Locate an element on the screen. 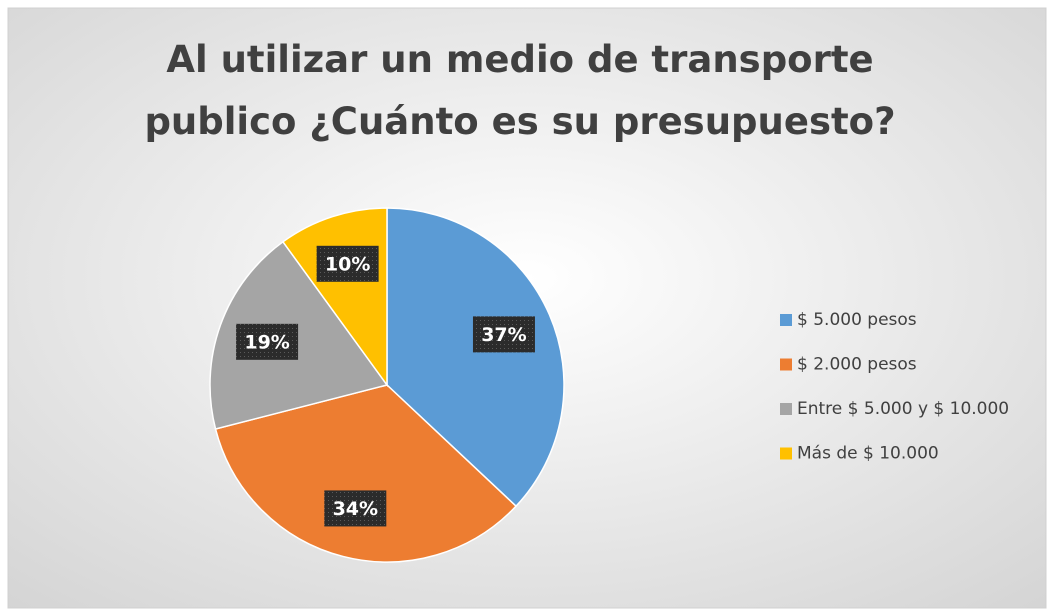  data-label: 10% is located at coordinates (347, 264).